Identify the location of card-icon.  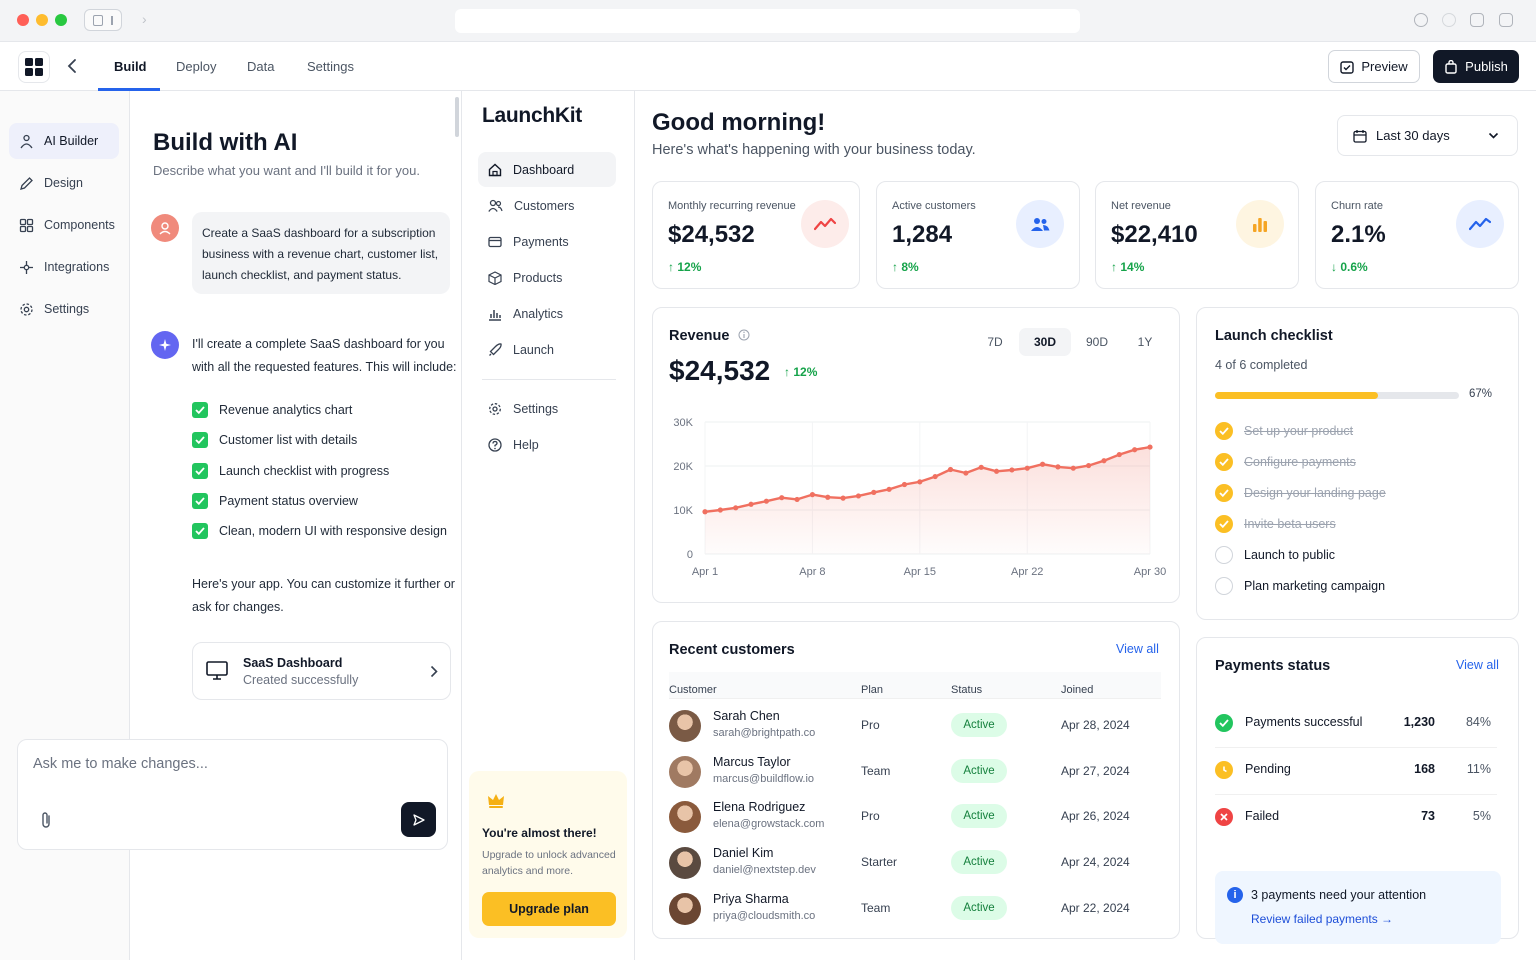
(495, 241).